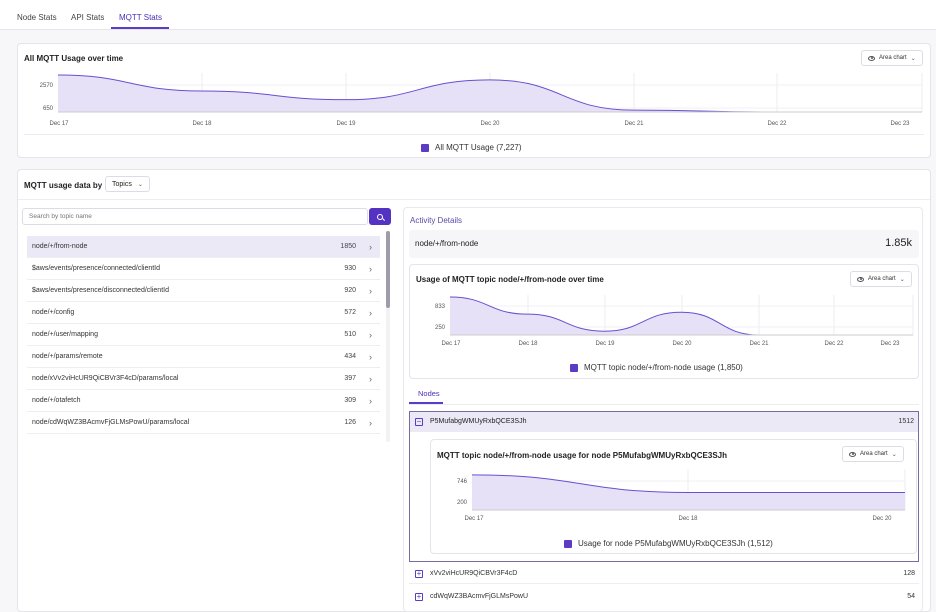 The height and width of the screenshot is (612, 936). Describe the element at coordinates (479, 596) in the screenshot. I see `node-id: cdWqWZ3BAcmvFjGLMsPowU` at that location.